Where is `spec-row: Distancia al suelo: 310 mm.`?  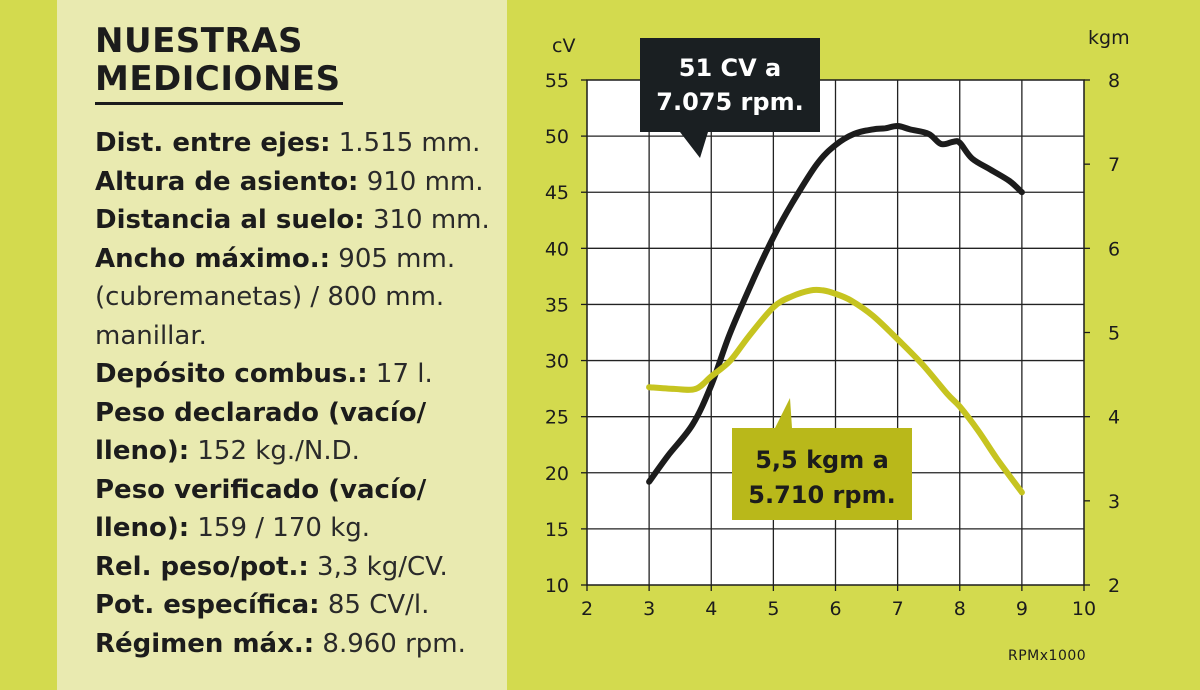
spec-row: Distancia al suelo: 310 mm. is located at coordinates (300, 220).